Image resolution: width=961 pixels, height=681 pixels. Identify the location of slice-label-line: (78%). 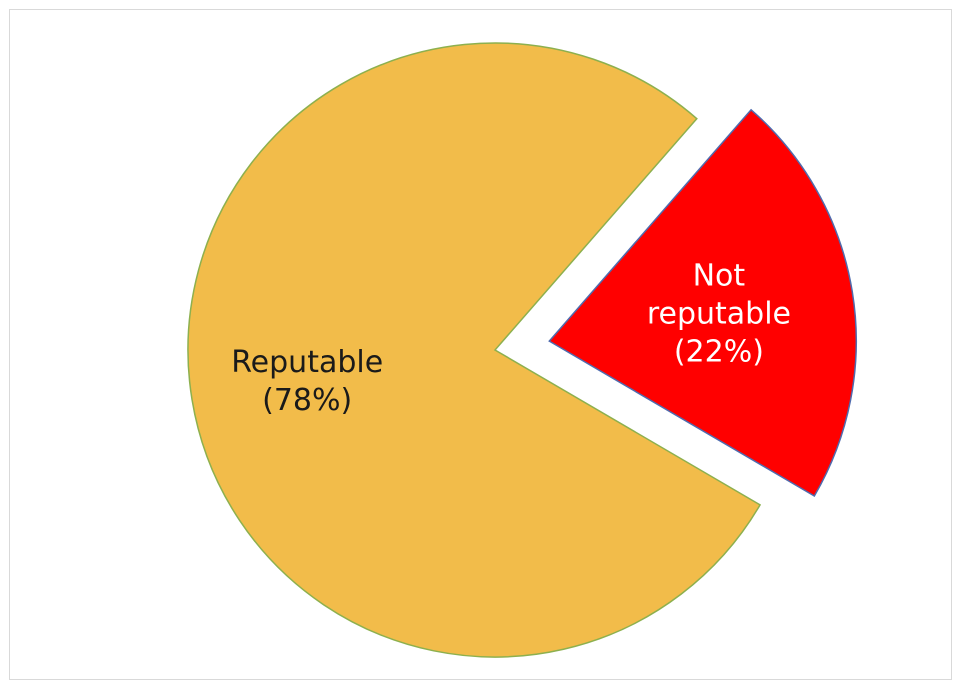
(307, 400).